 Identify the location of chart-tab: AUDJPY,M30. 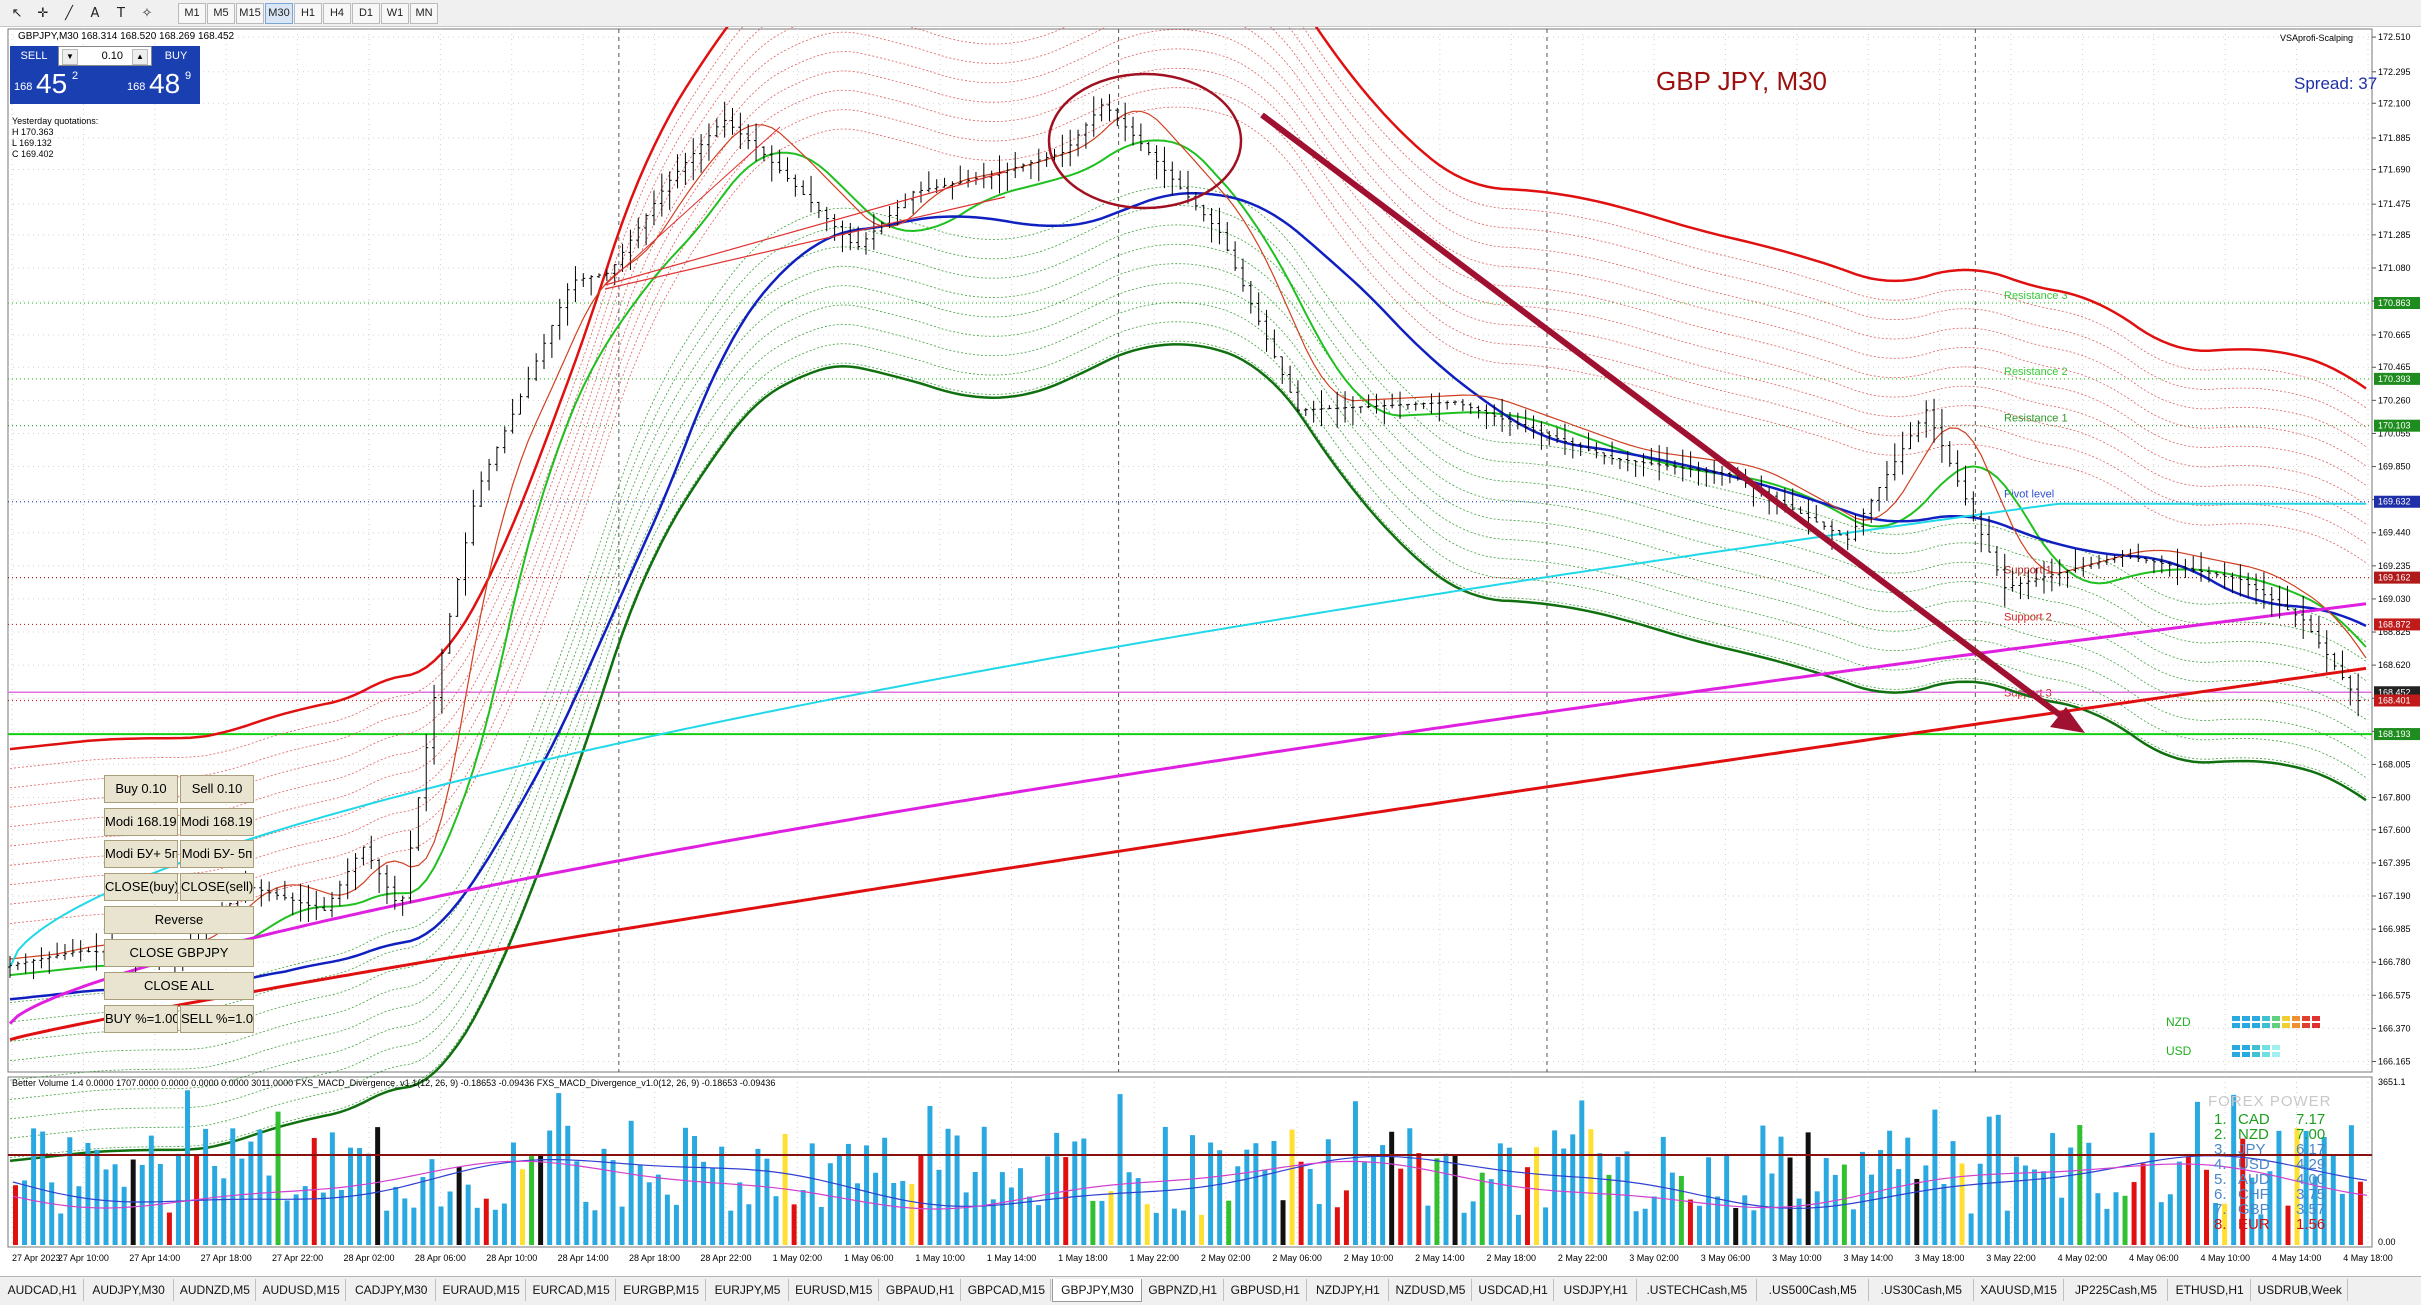
(129, 1290).